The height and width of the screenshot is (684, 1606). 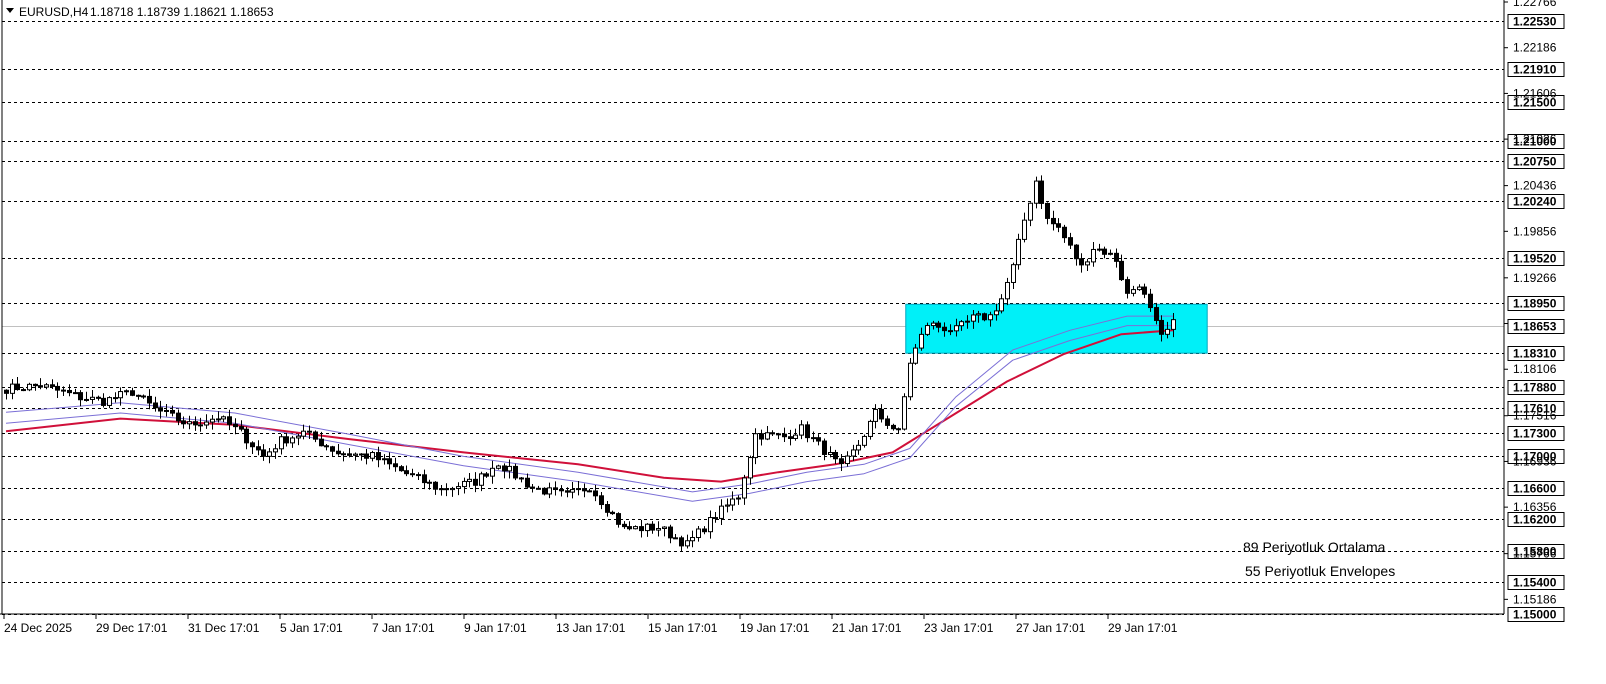 What do you see at coordinates (1535, 162) in the screenshot?
I see `price-level-label: 1.20750` at bounding box center [1535, 162].